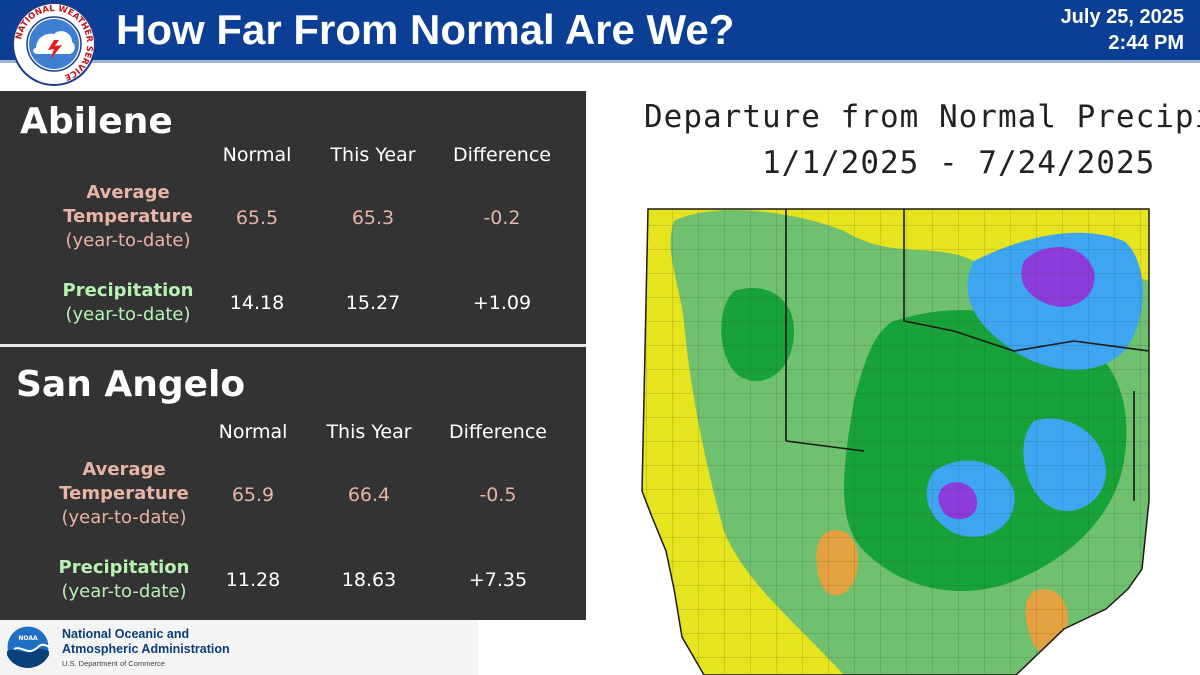 The image size is (1200, 675). Describe the element at coordinates (253, 495) in the screenshot. I see `temperature-normal: 65.9` at that location.